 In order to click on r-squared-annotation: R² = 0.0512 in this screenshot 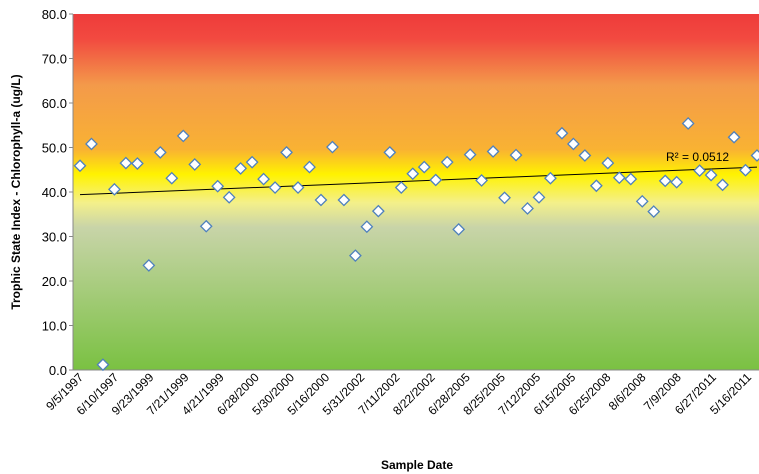, I will do `click(697, 157)`.